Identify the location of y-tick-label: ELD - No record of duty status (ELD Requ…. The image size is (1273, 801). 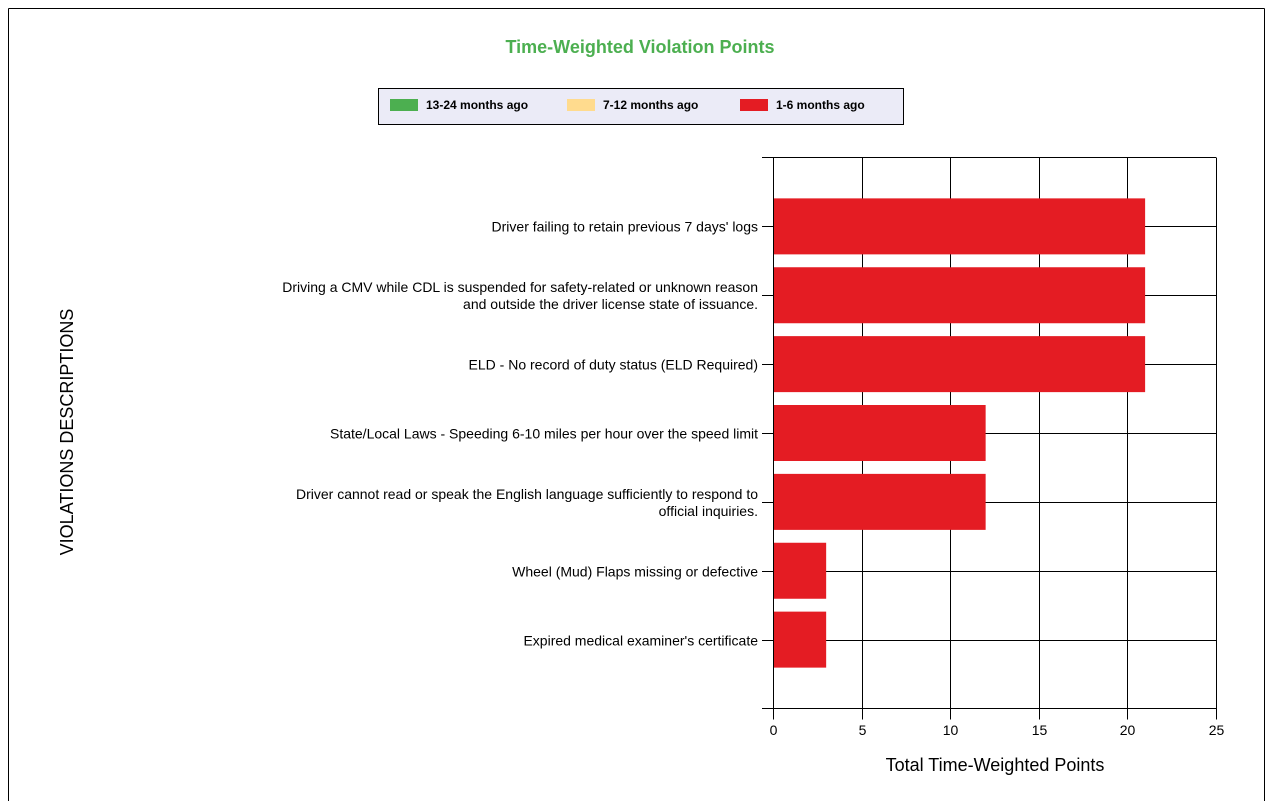
(613, 364).